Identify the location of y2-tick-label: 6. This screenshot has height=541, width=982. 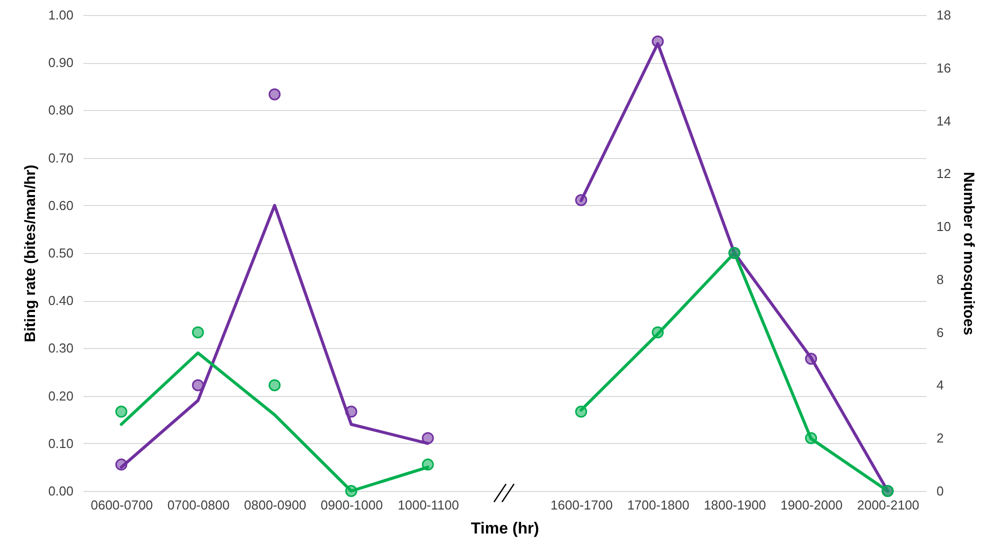
(940, 332).